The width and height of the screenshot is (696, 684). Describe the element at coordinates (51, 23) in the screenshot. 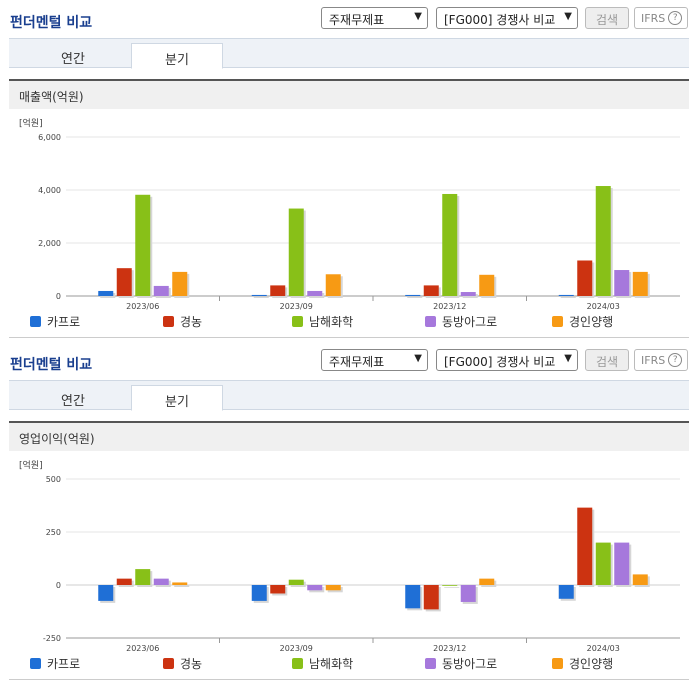

I see `section-title: 펀더멘털 비교` at that location.